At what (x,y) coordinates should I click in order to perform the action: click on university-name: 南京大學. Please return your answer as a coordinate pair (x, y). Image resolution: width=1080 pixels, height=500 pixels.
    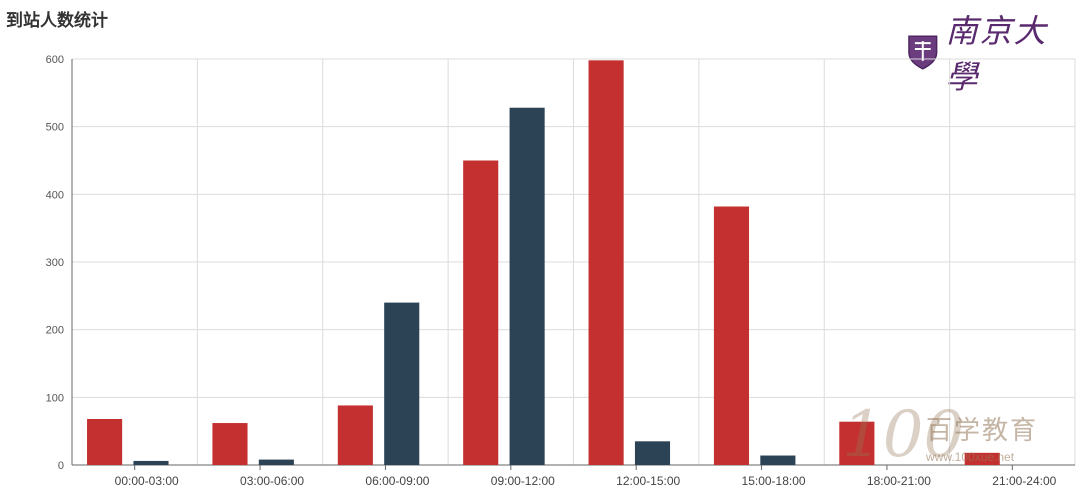
    Looking at the image, I should click on (996, 54).